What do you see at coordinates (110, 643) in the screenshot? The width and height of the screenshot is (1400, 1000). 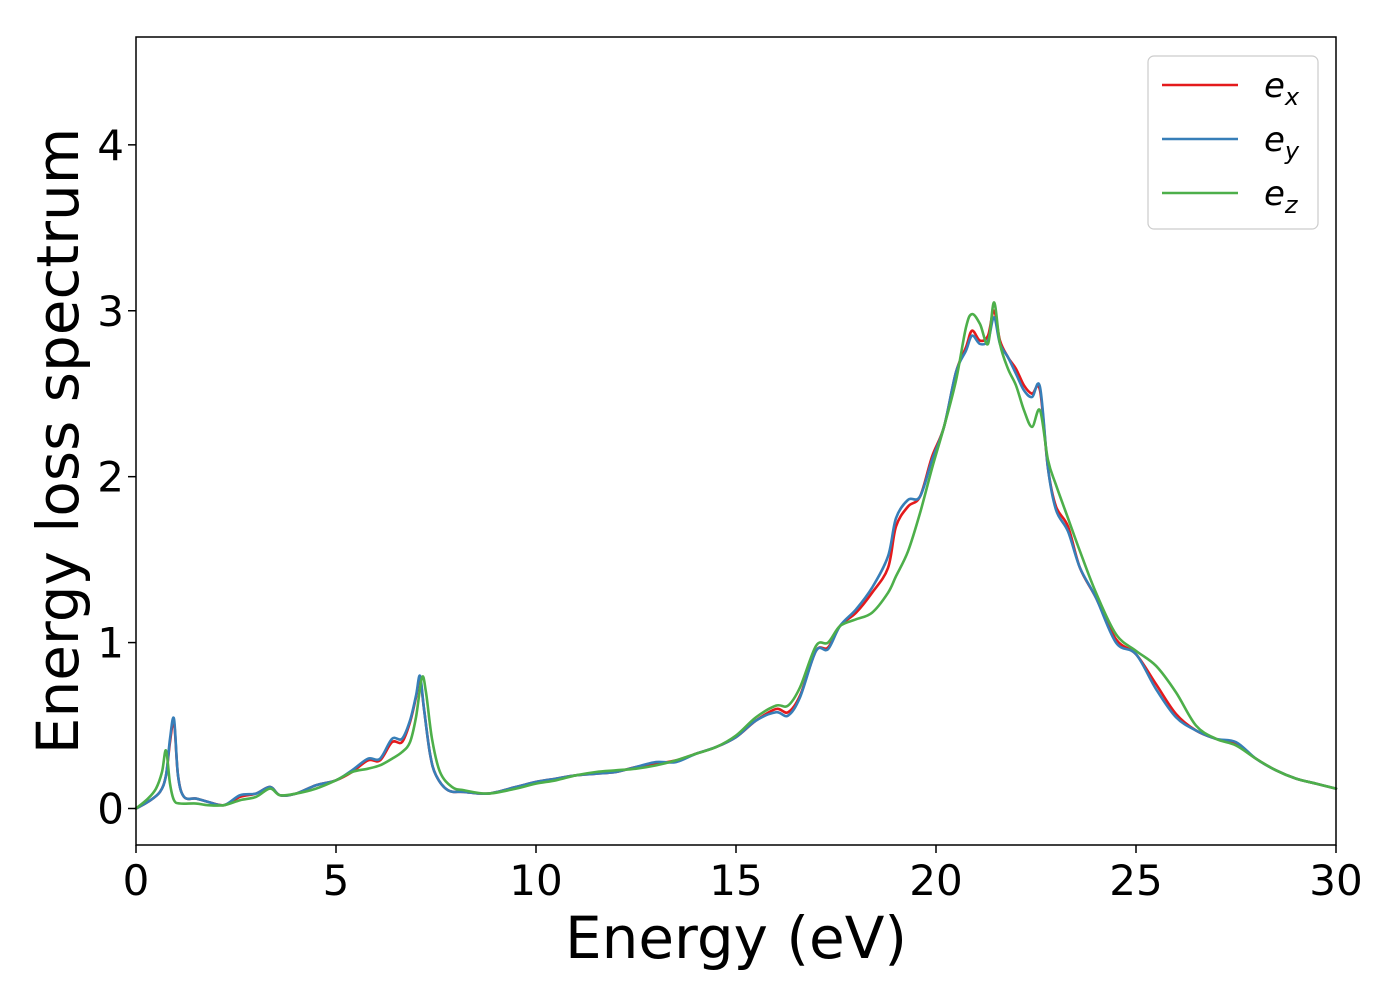 I see `y-tick-label: 1` at bounding box center [110, 643].